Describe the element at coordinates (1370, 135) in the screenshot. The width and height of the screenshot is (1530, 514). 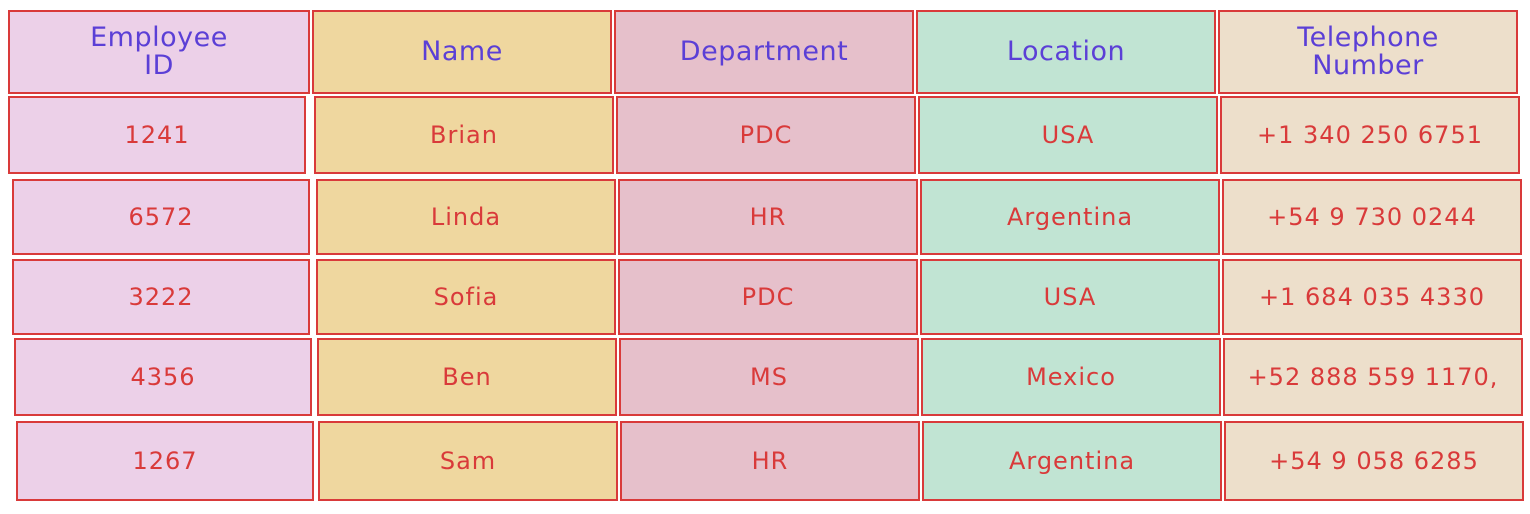
I see `cell-telephone: +1 340 250 6751` at that location.